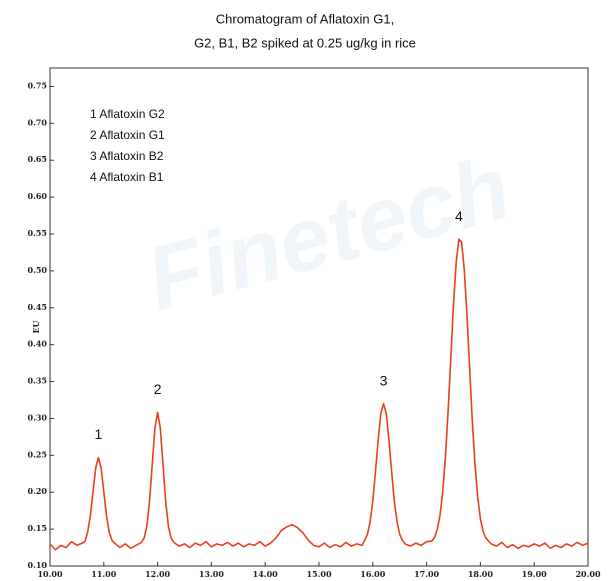 The height and width of the screenshot is (581, 611). I want to click on x-tick-label: 12.00, so click(157, 574).